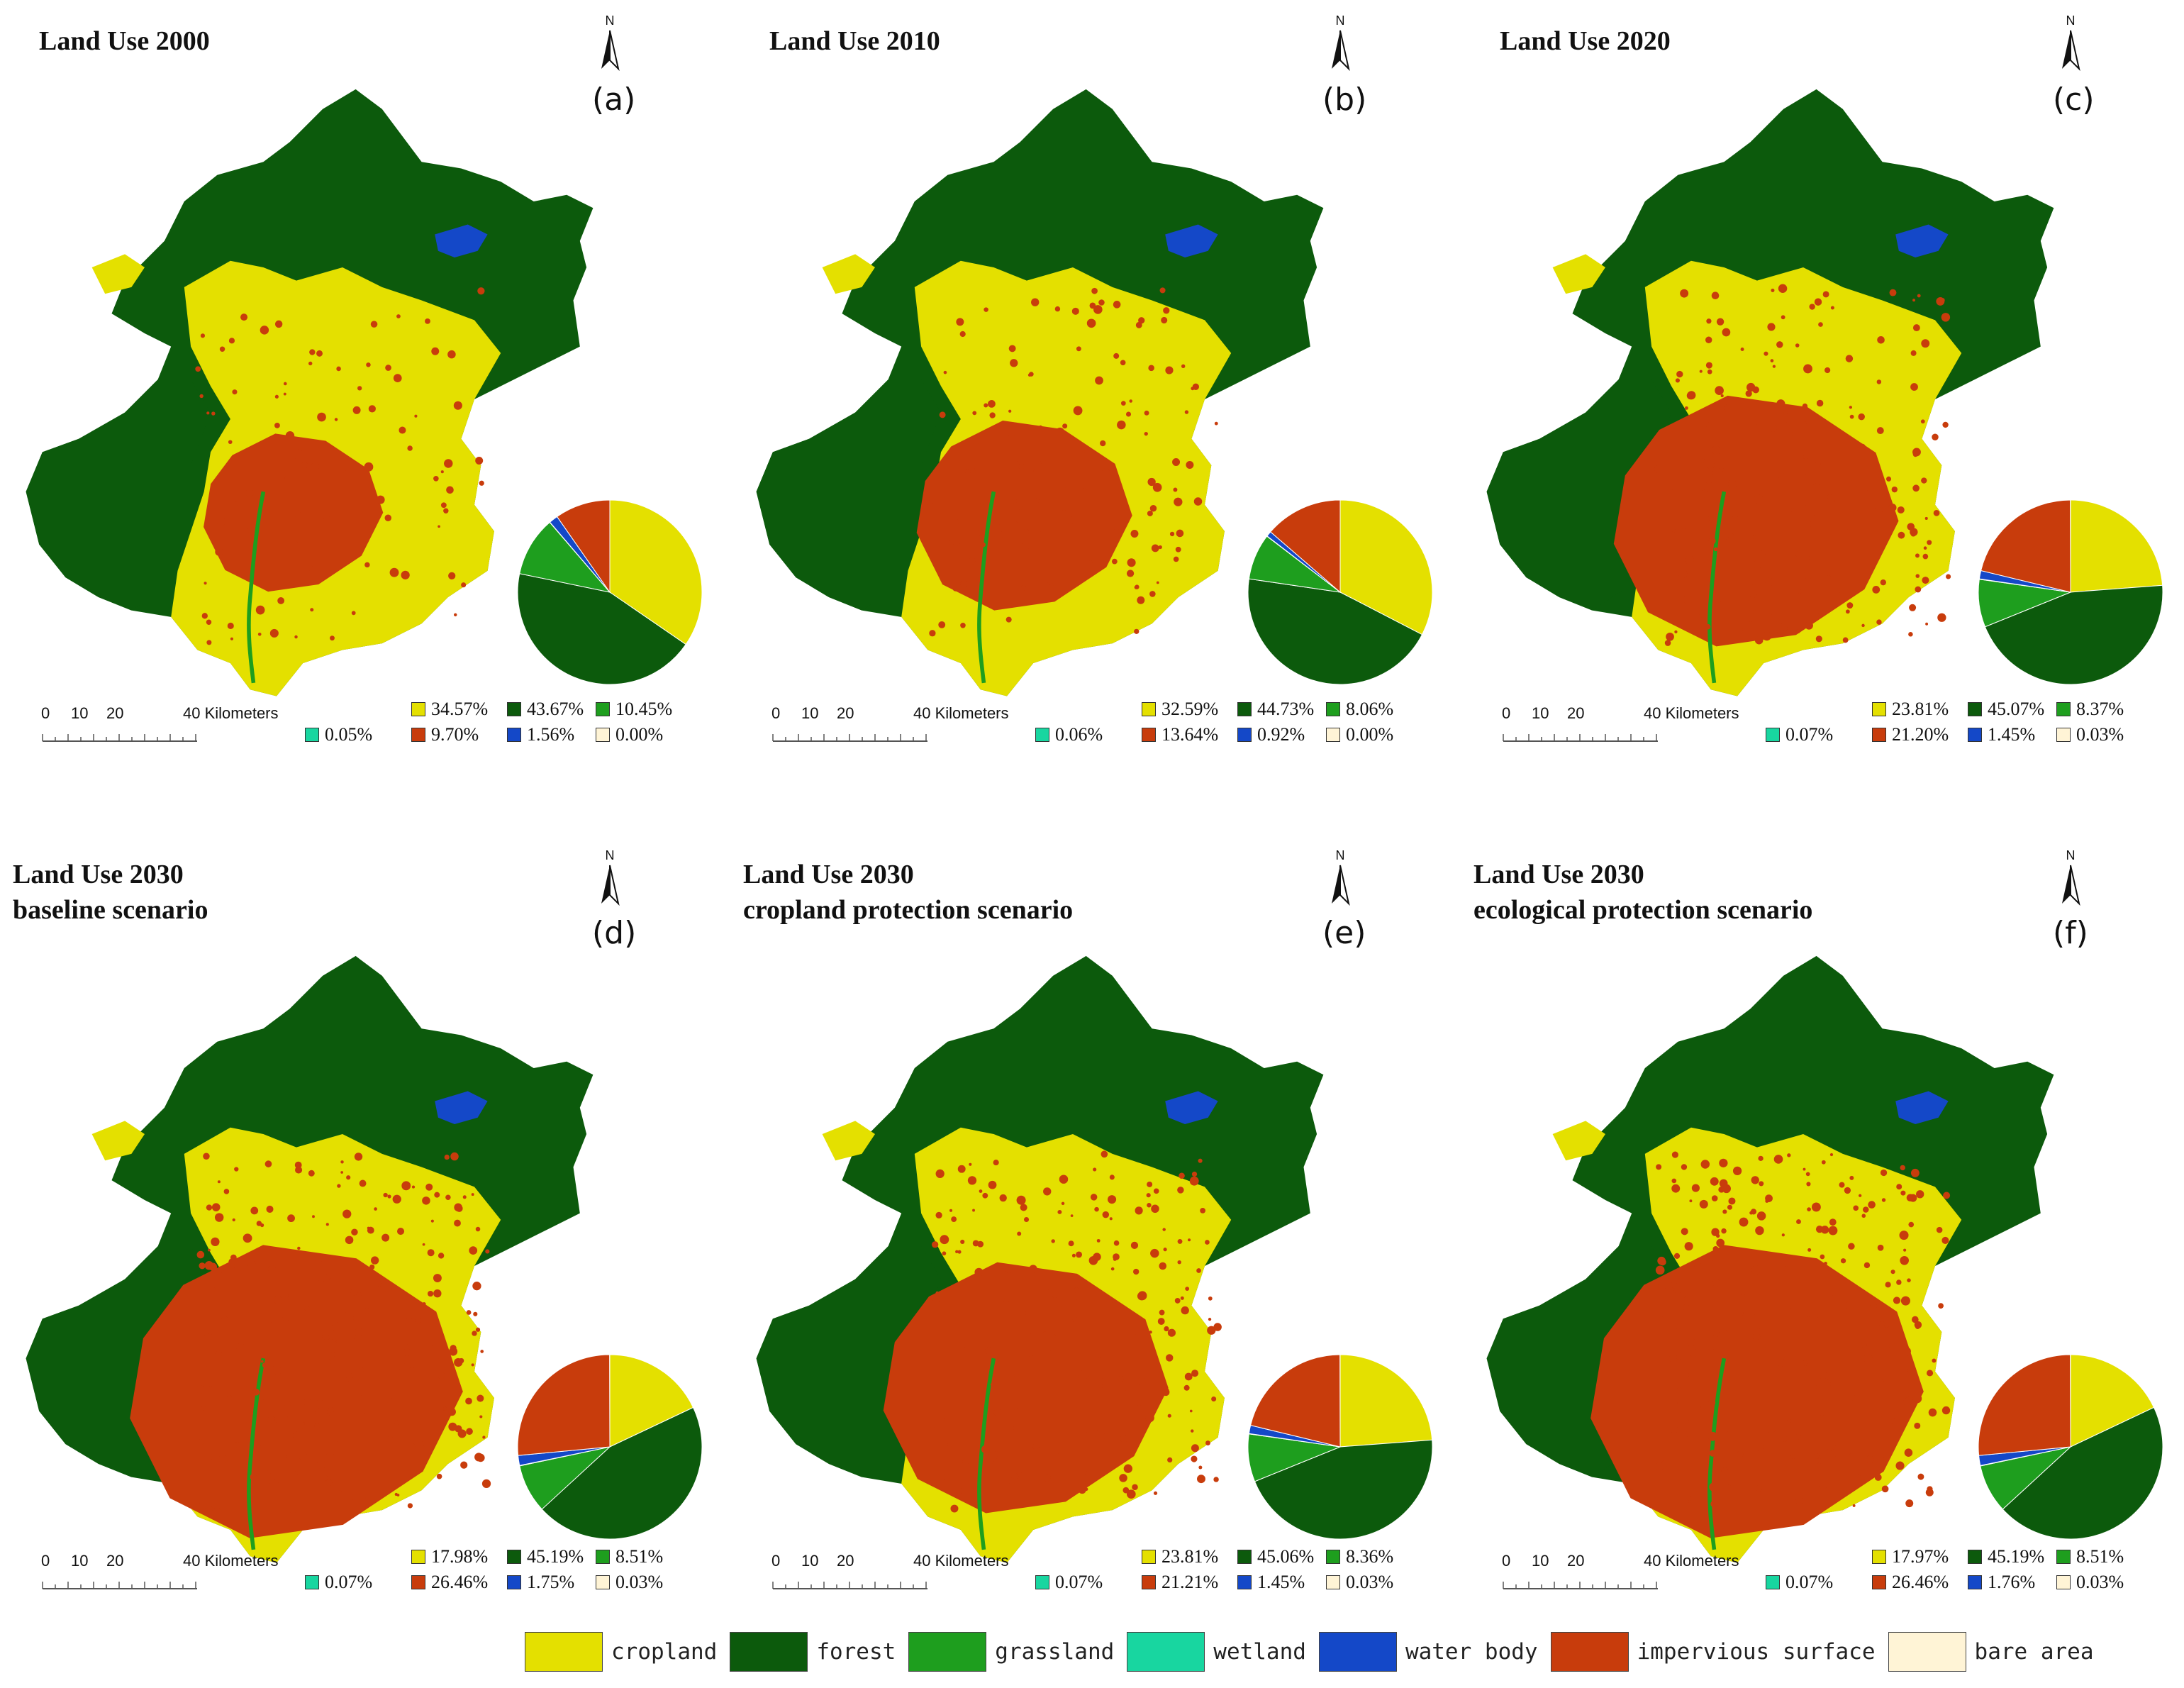 The image size is (2184, 1688). Describe the element at coordinates (1692, 1561) in the screenshot. I see `scale-tick-40: 40 Kilometers` at that location.